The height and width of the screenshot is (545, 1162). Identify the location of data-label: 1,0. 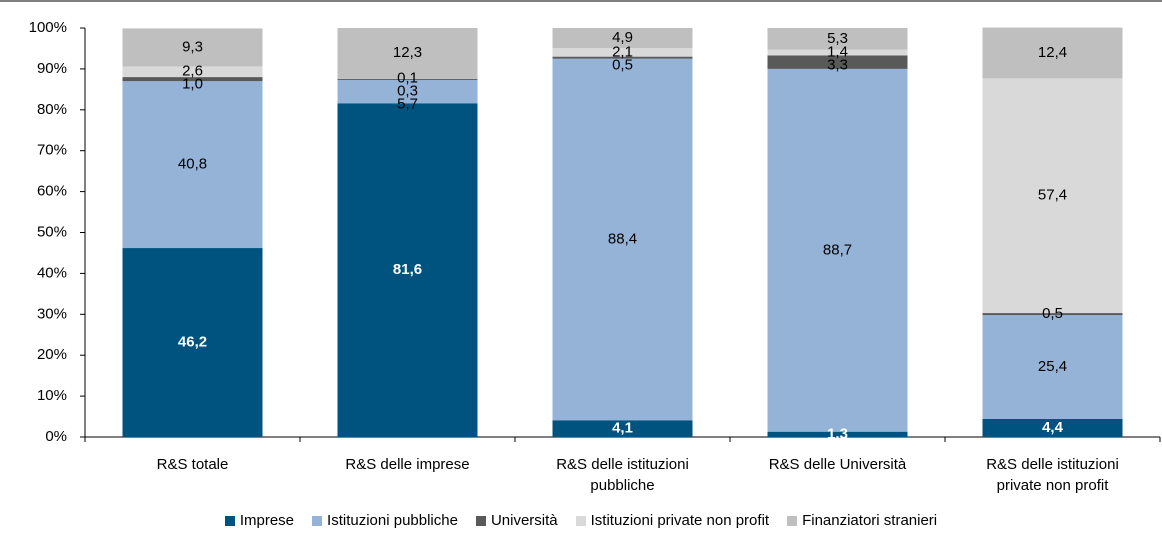
(192, 84).